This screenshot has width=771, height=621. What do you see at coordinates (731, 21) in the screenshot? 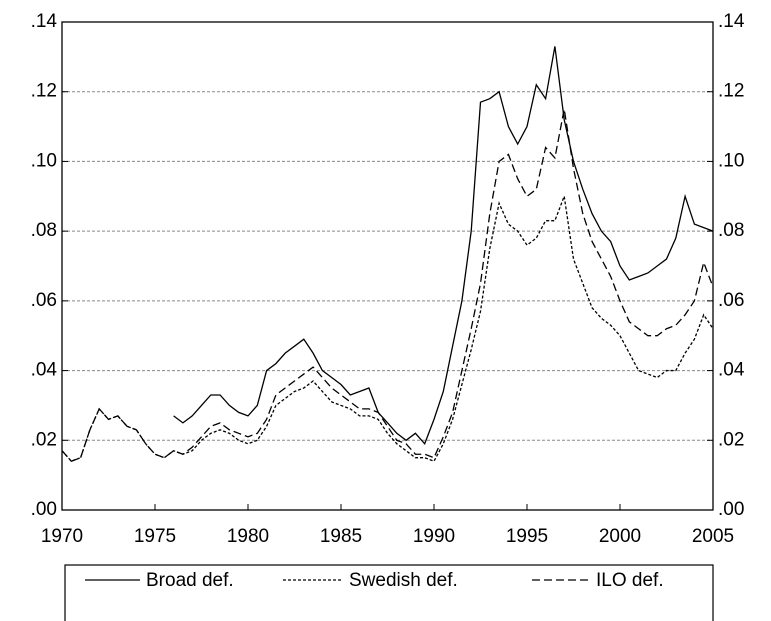
I see `y2-tick-label: .14` at bounding box center [731, 21].